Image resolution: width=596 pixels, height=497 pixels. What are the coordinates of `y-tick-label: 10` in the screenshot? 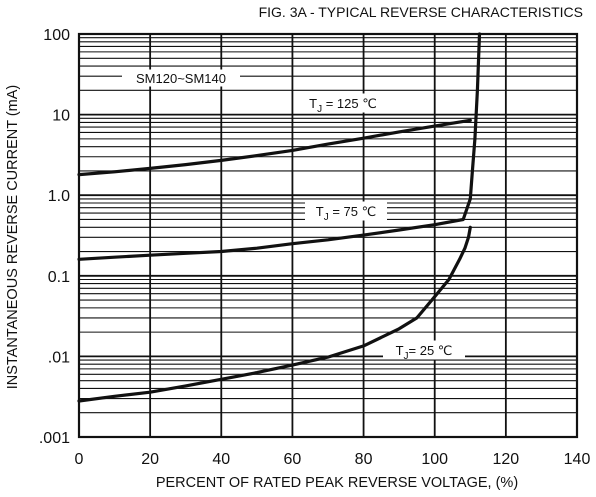 It's located at (61, 116).